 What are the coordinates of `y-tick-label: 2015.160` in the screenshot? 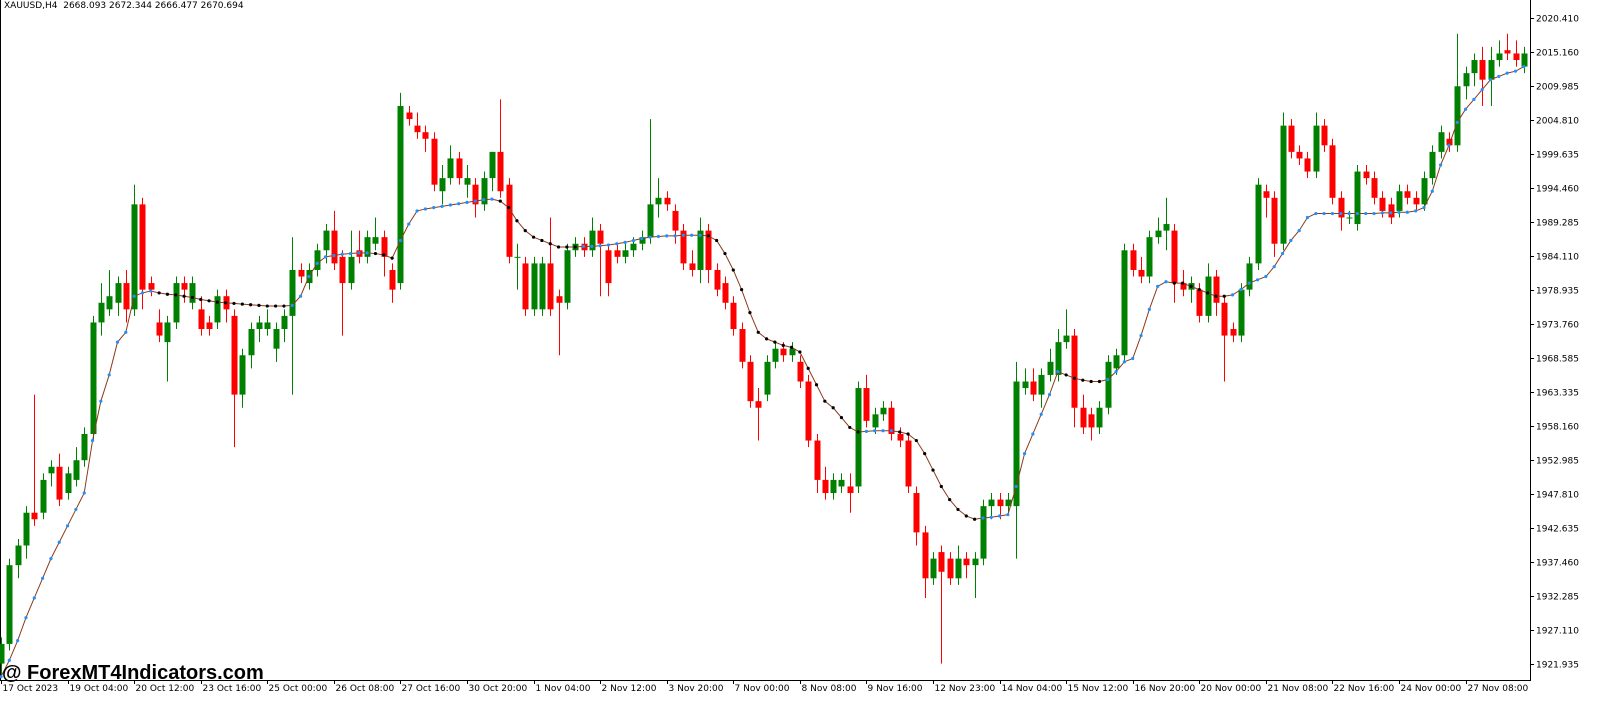 It's located at (1557, 54).